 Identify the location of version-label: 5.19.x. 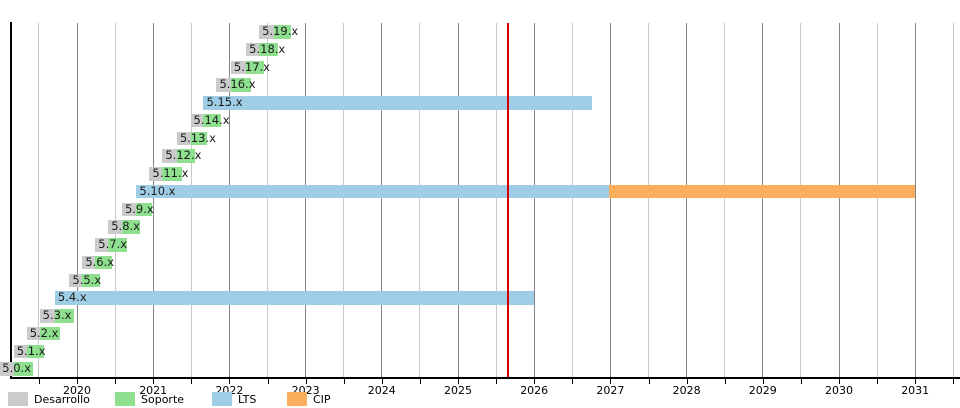
(280, 31).